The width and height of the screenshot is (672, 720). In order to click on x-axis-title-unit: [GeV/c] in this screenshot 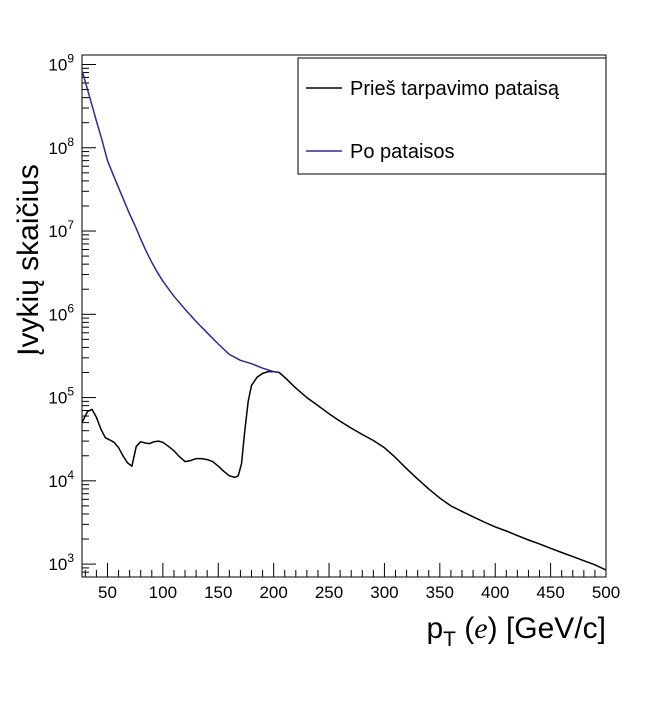, I will do `click(556, 628)`.